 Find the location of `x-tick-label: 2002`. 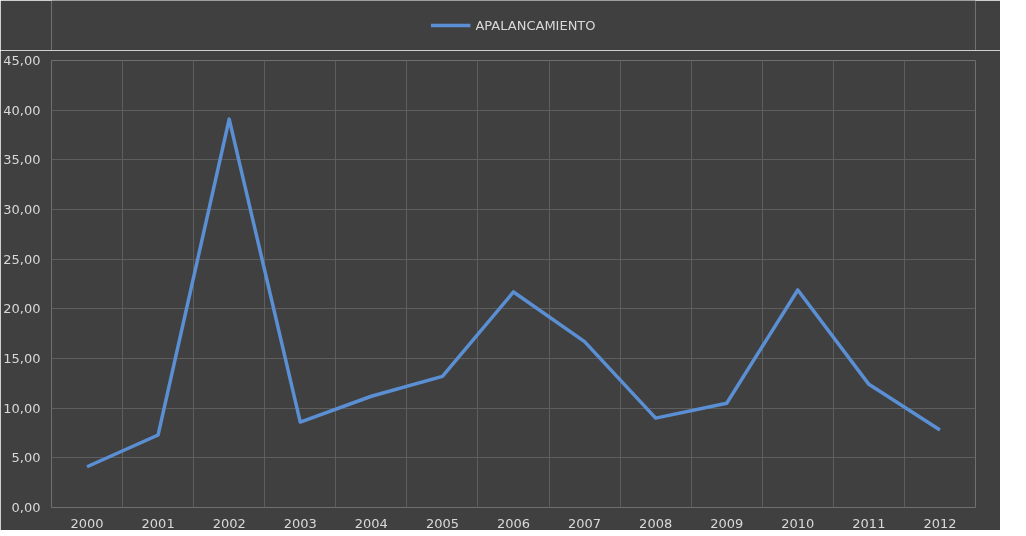

x-tick-label: 2002 is located at coordinates (229, 523).